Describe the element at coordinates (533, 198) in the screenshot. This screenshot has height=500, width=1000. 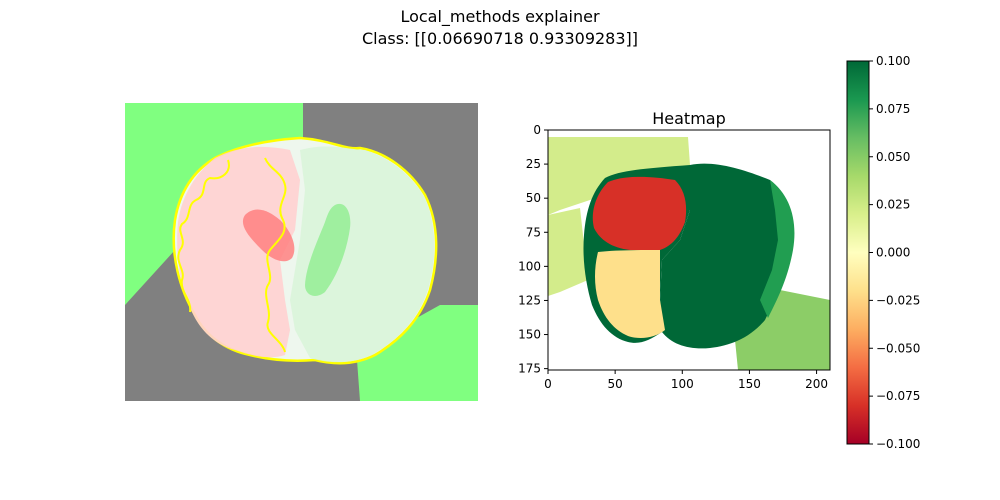
I see `heatmap-y-tick-label: 50` at that location.